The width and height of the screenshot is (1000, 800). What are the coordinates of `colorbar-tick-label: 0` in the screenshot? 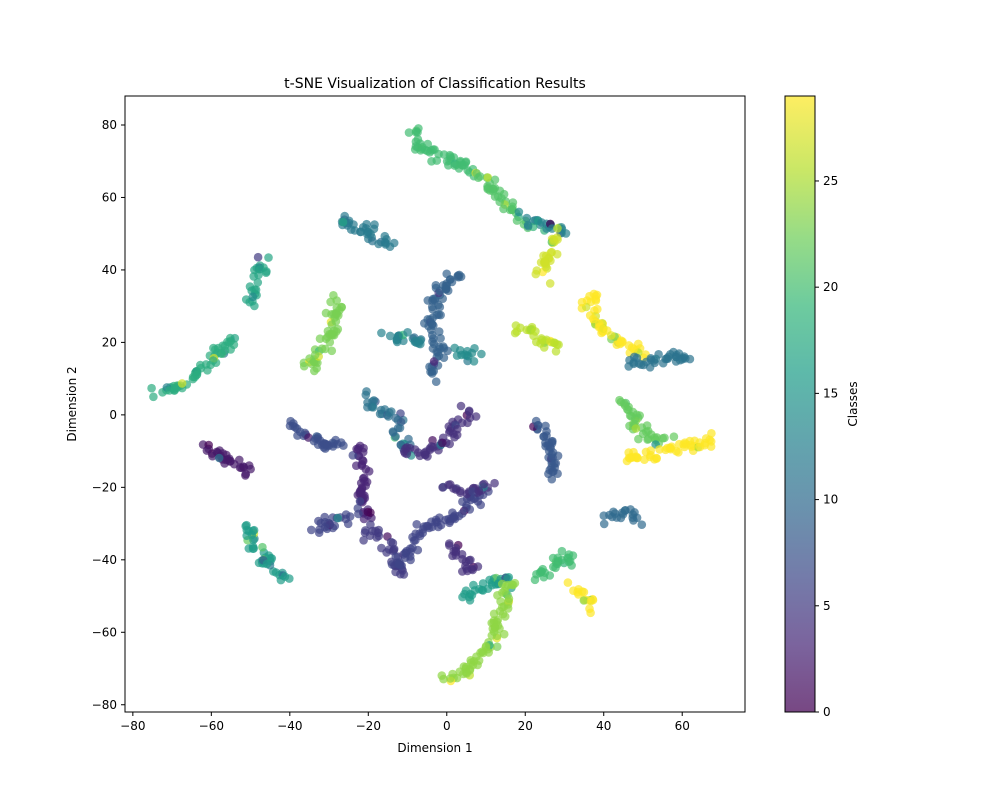 It's located at (827, 712).